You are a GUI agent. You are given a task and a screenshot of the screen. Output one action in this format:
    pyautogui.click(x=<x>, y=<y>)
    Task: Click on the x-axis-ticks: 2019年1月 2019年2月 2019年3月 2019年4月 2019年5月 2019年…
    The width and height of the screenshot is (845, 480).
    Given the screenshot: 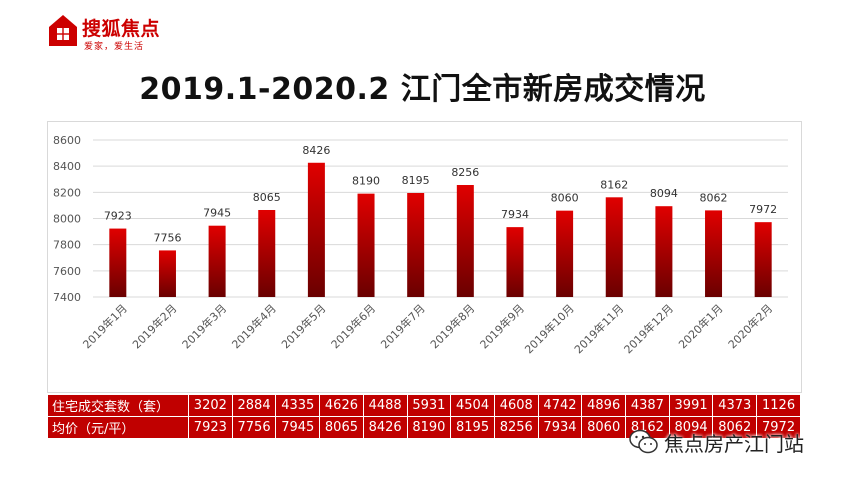 What is the action you would take?
    pyautogui.click(x=428, y=328)
    